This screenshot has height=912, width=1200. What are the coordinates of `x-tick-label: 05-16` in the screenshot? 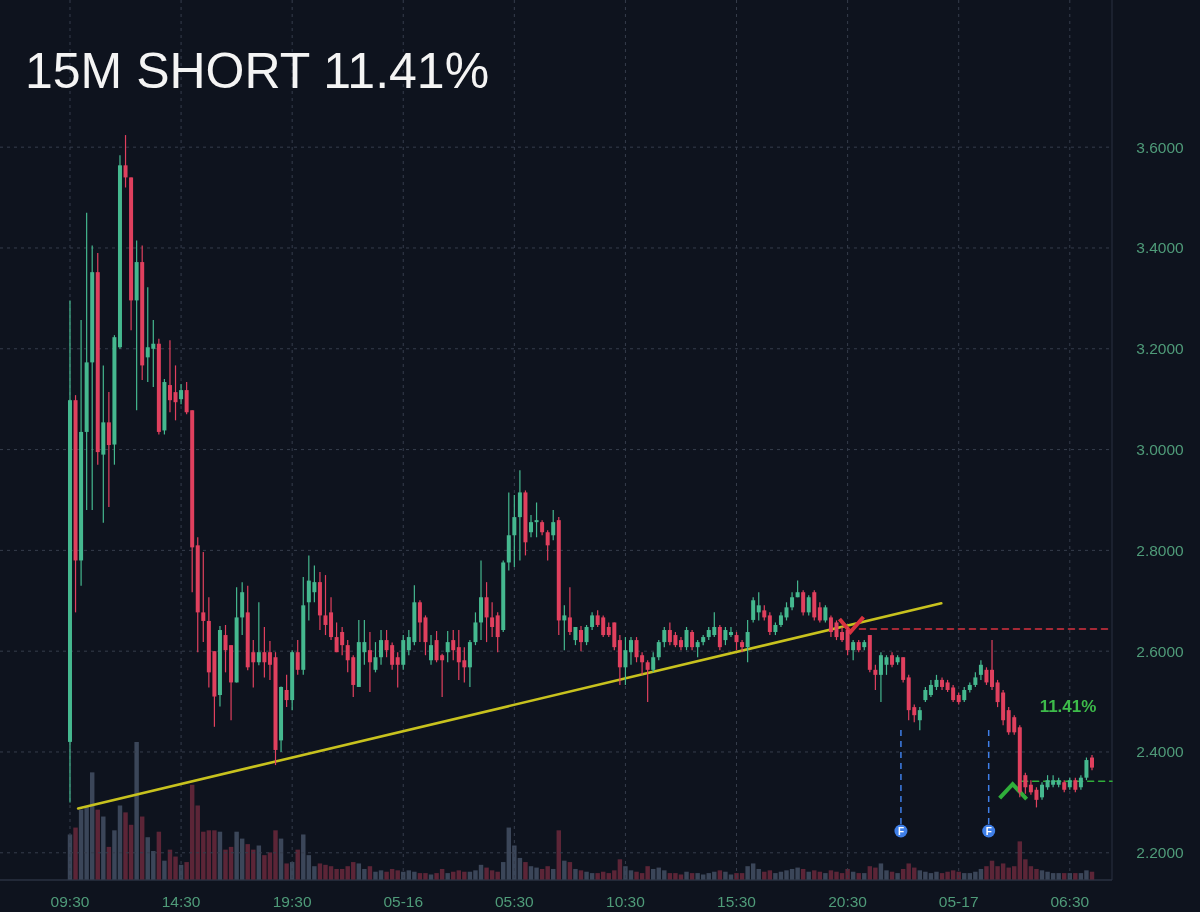 It's located at (403, 901).